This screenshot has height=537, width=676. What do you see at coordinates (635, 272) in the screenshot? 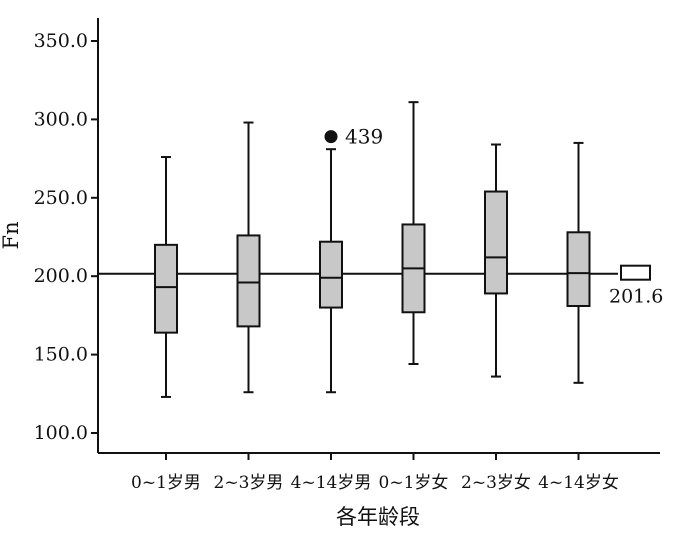
I see `reference-marker` at bounding box center [635, 272].